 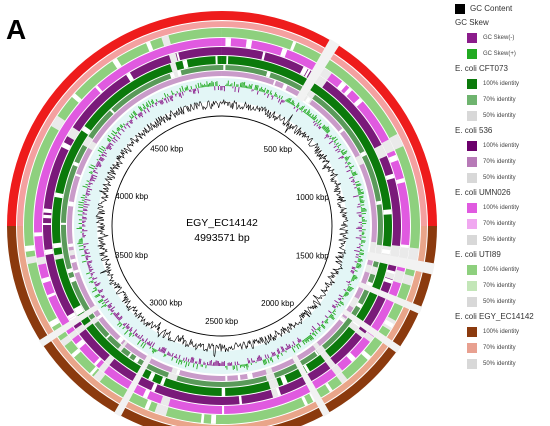 I want to click on tick-label: 3000 kbp, so click(x=165, y=303).